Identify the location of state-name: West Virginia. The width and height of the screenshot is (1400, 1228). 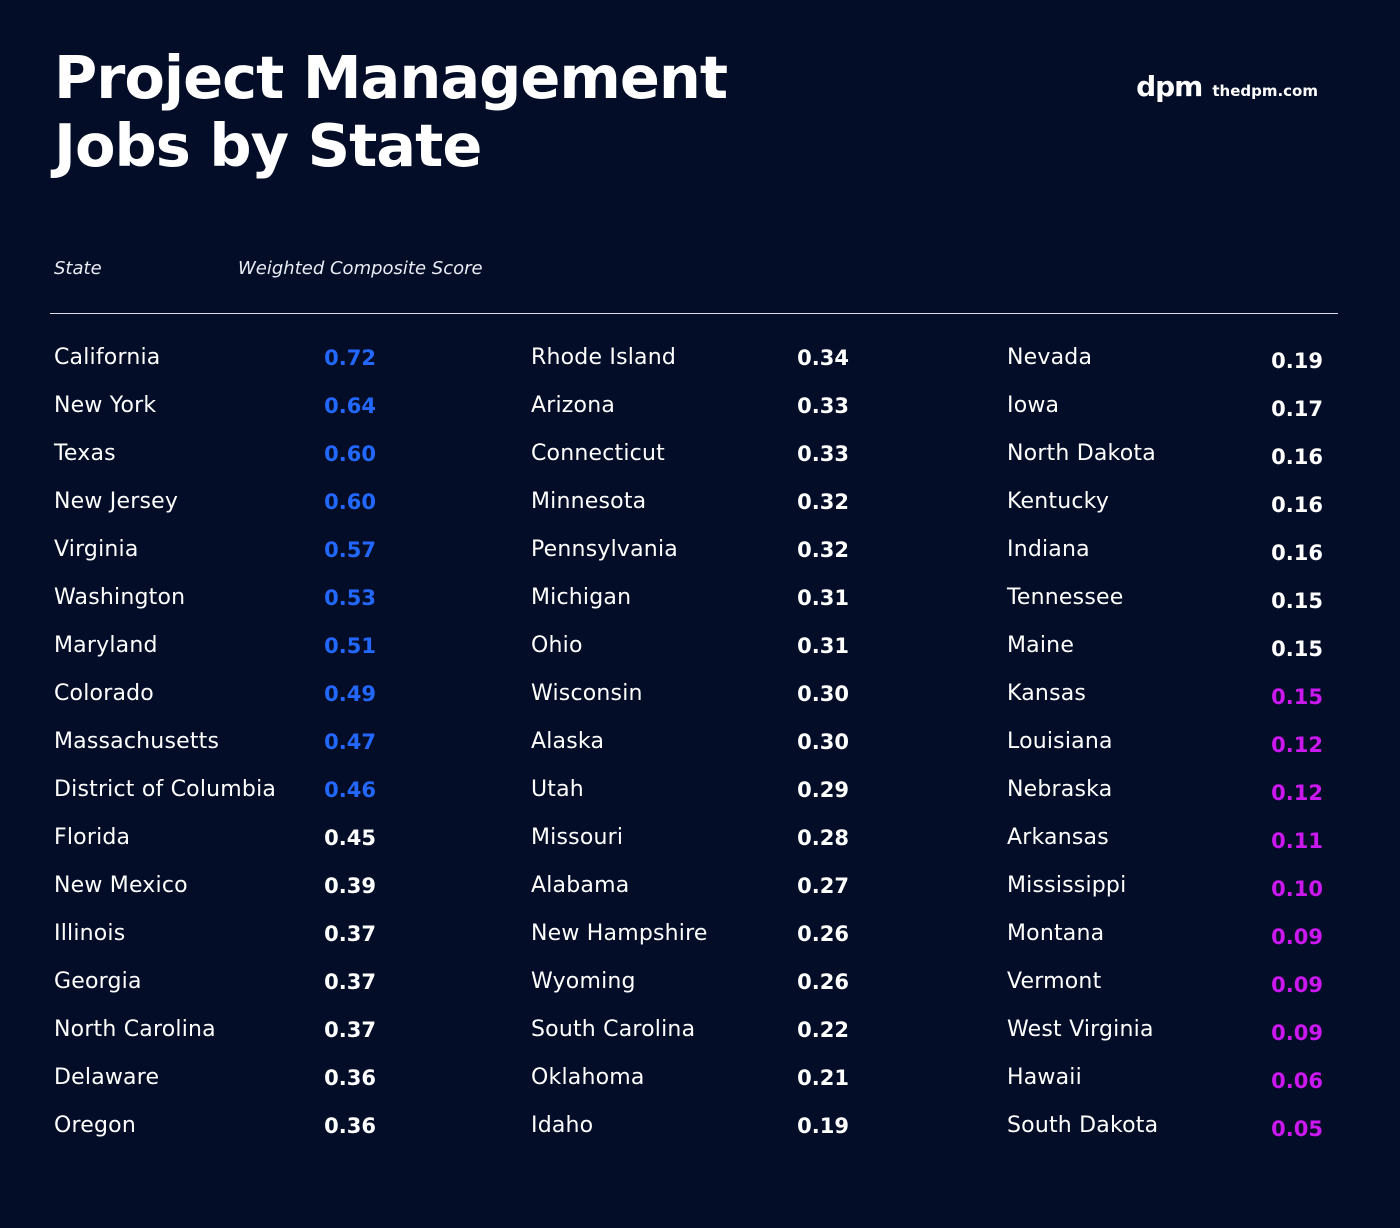
(1080, 1029).